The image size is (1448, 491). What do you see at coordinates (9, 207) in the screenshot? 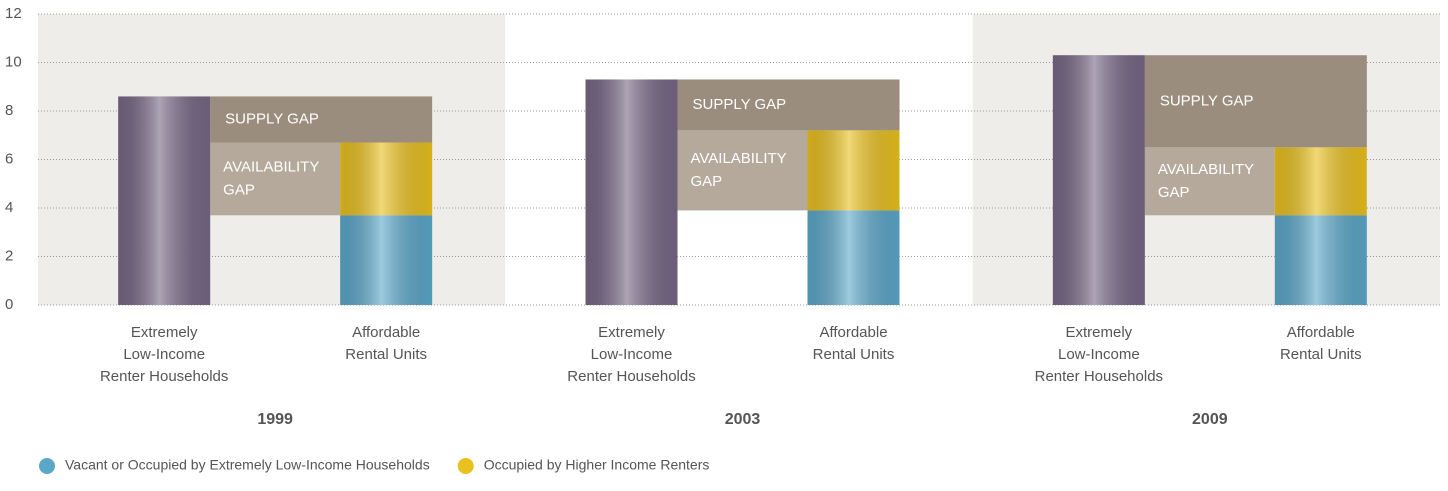
I see `y-tick-label: 4` at bounding box center [9, 207].